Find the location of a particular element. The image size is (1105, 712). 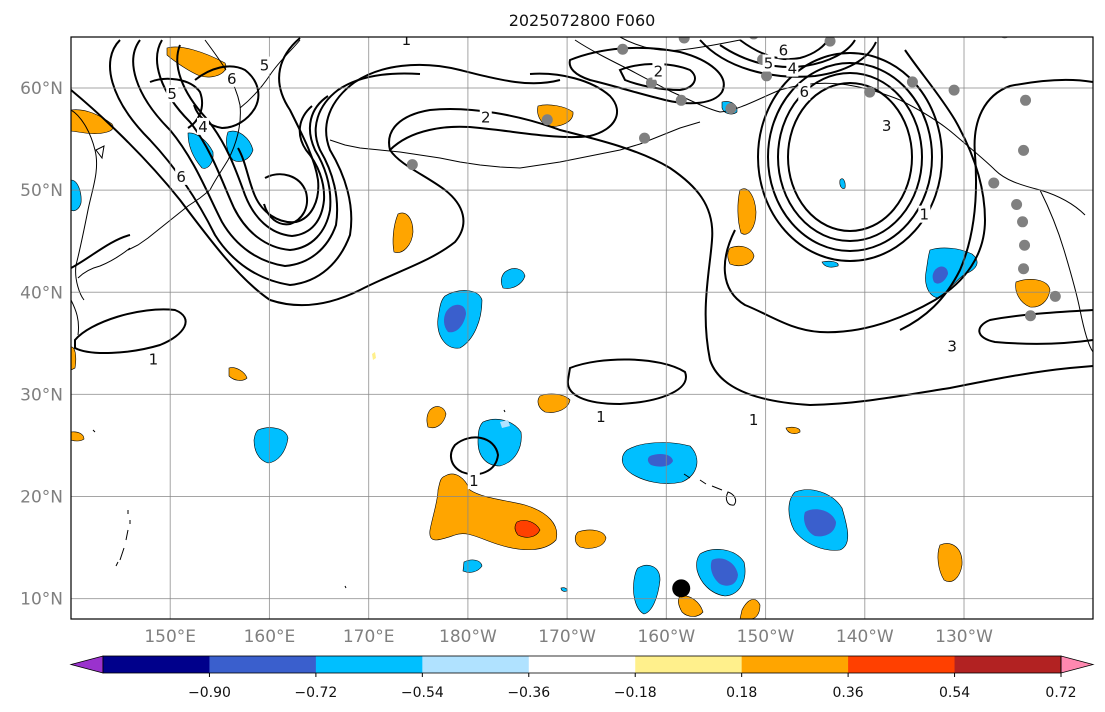

weak-positive-edge is located at coordinates (374, 356).